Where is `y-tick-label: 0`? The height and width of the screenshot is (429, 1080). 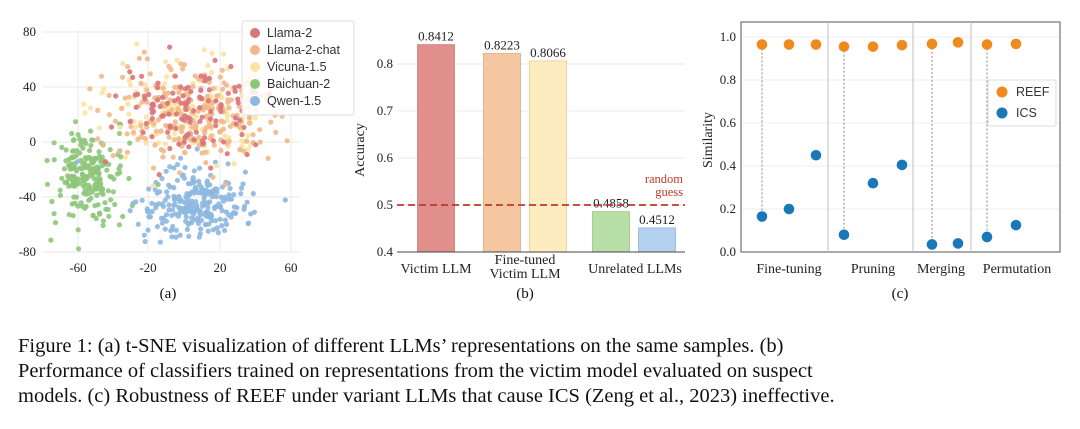
y-tick-label: 0 is located at coordinates (33, 141).